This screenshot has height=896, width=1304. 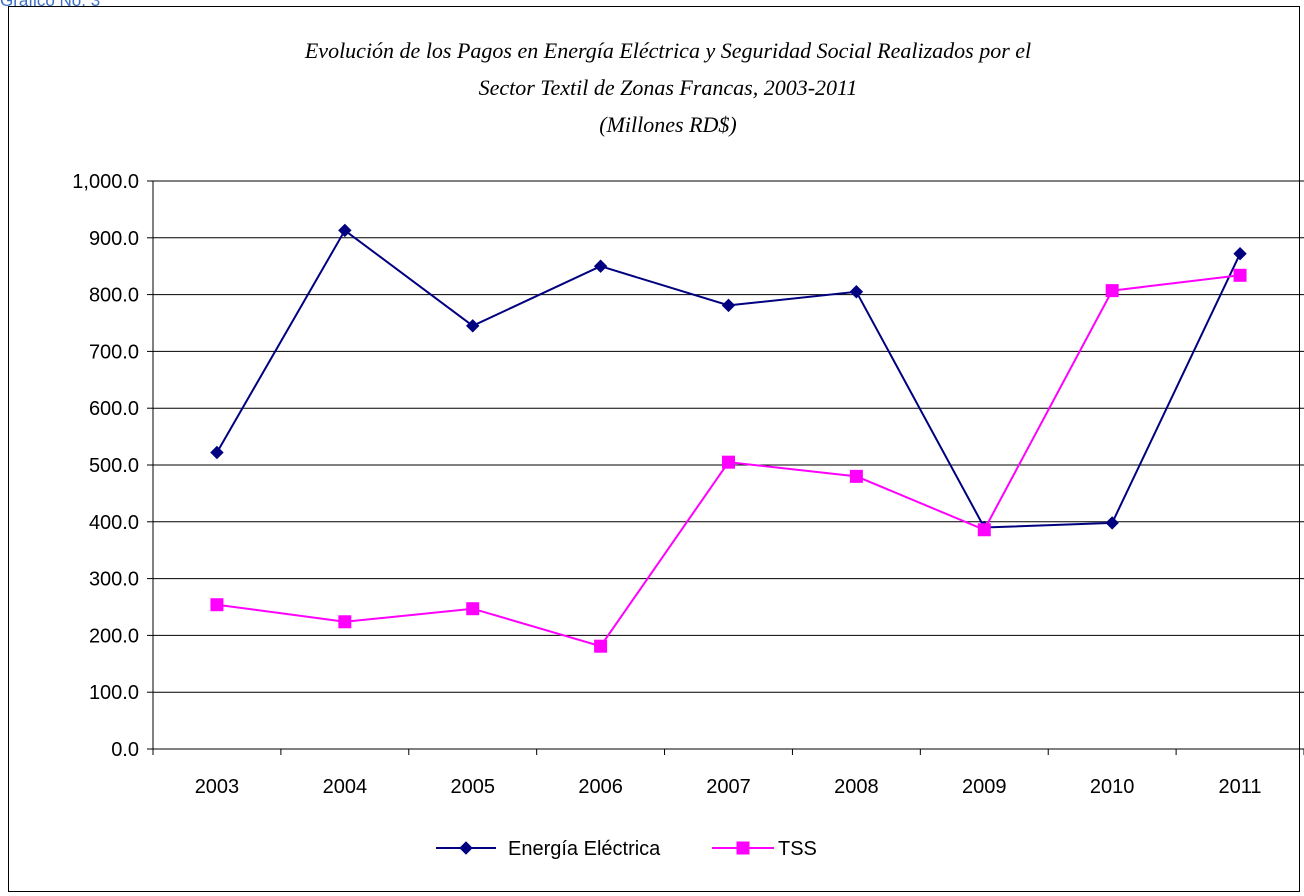 I want to click on y-tick-label: 100.0, so click(x=114, y=693).